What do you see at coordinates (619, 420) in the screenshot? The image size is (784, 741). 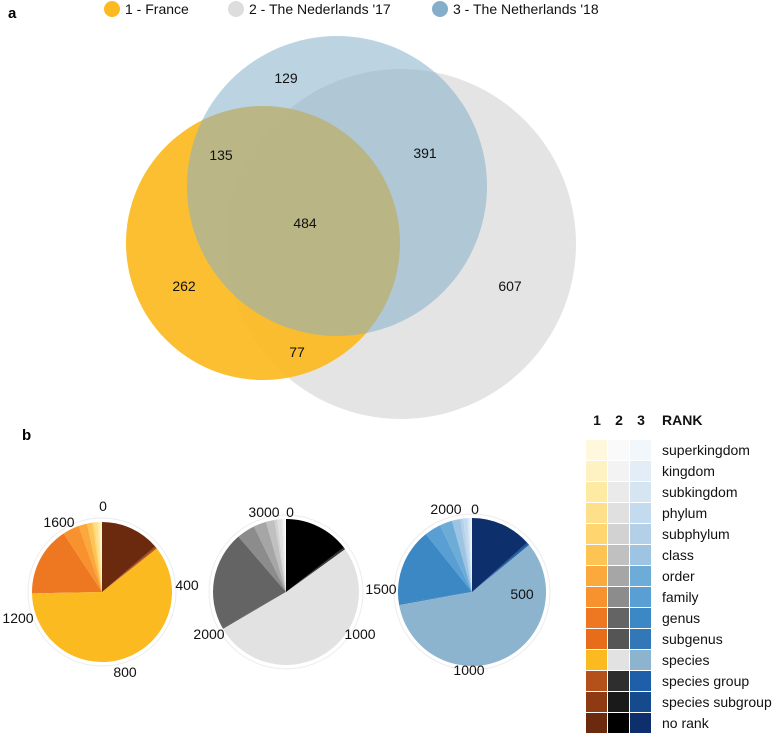 I see `rank-table-header-2: 2` at bounding box center [619, 420].